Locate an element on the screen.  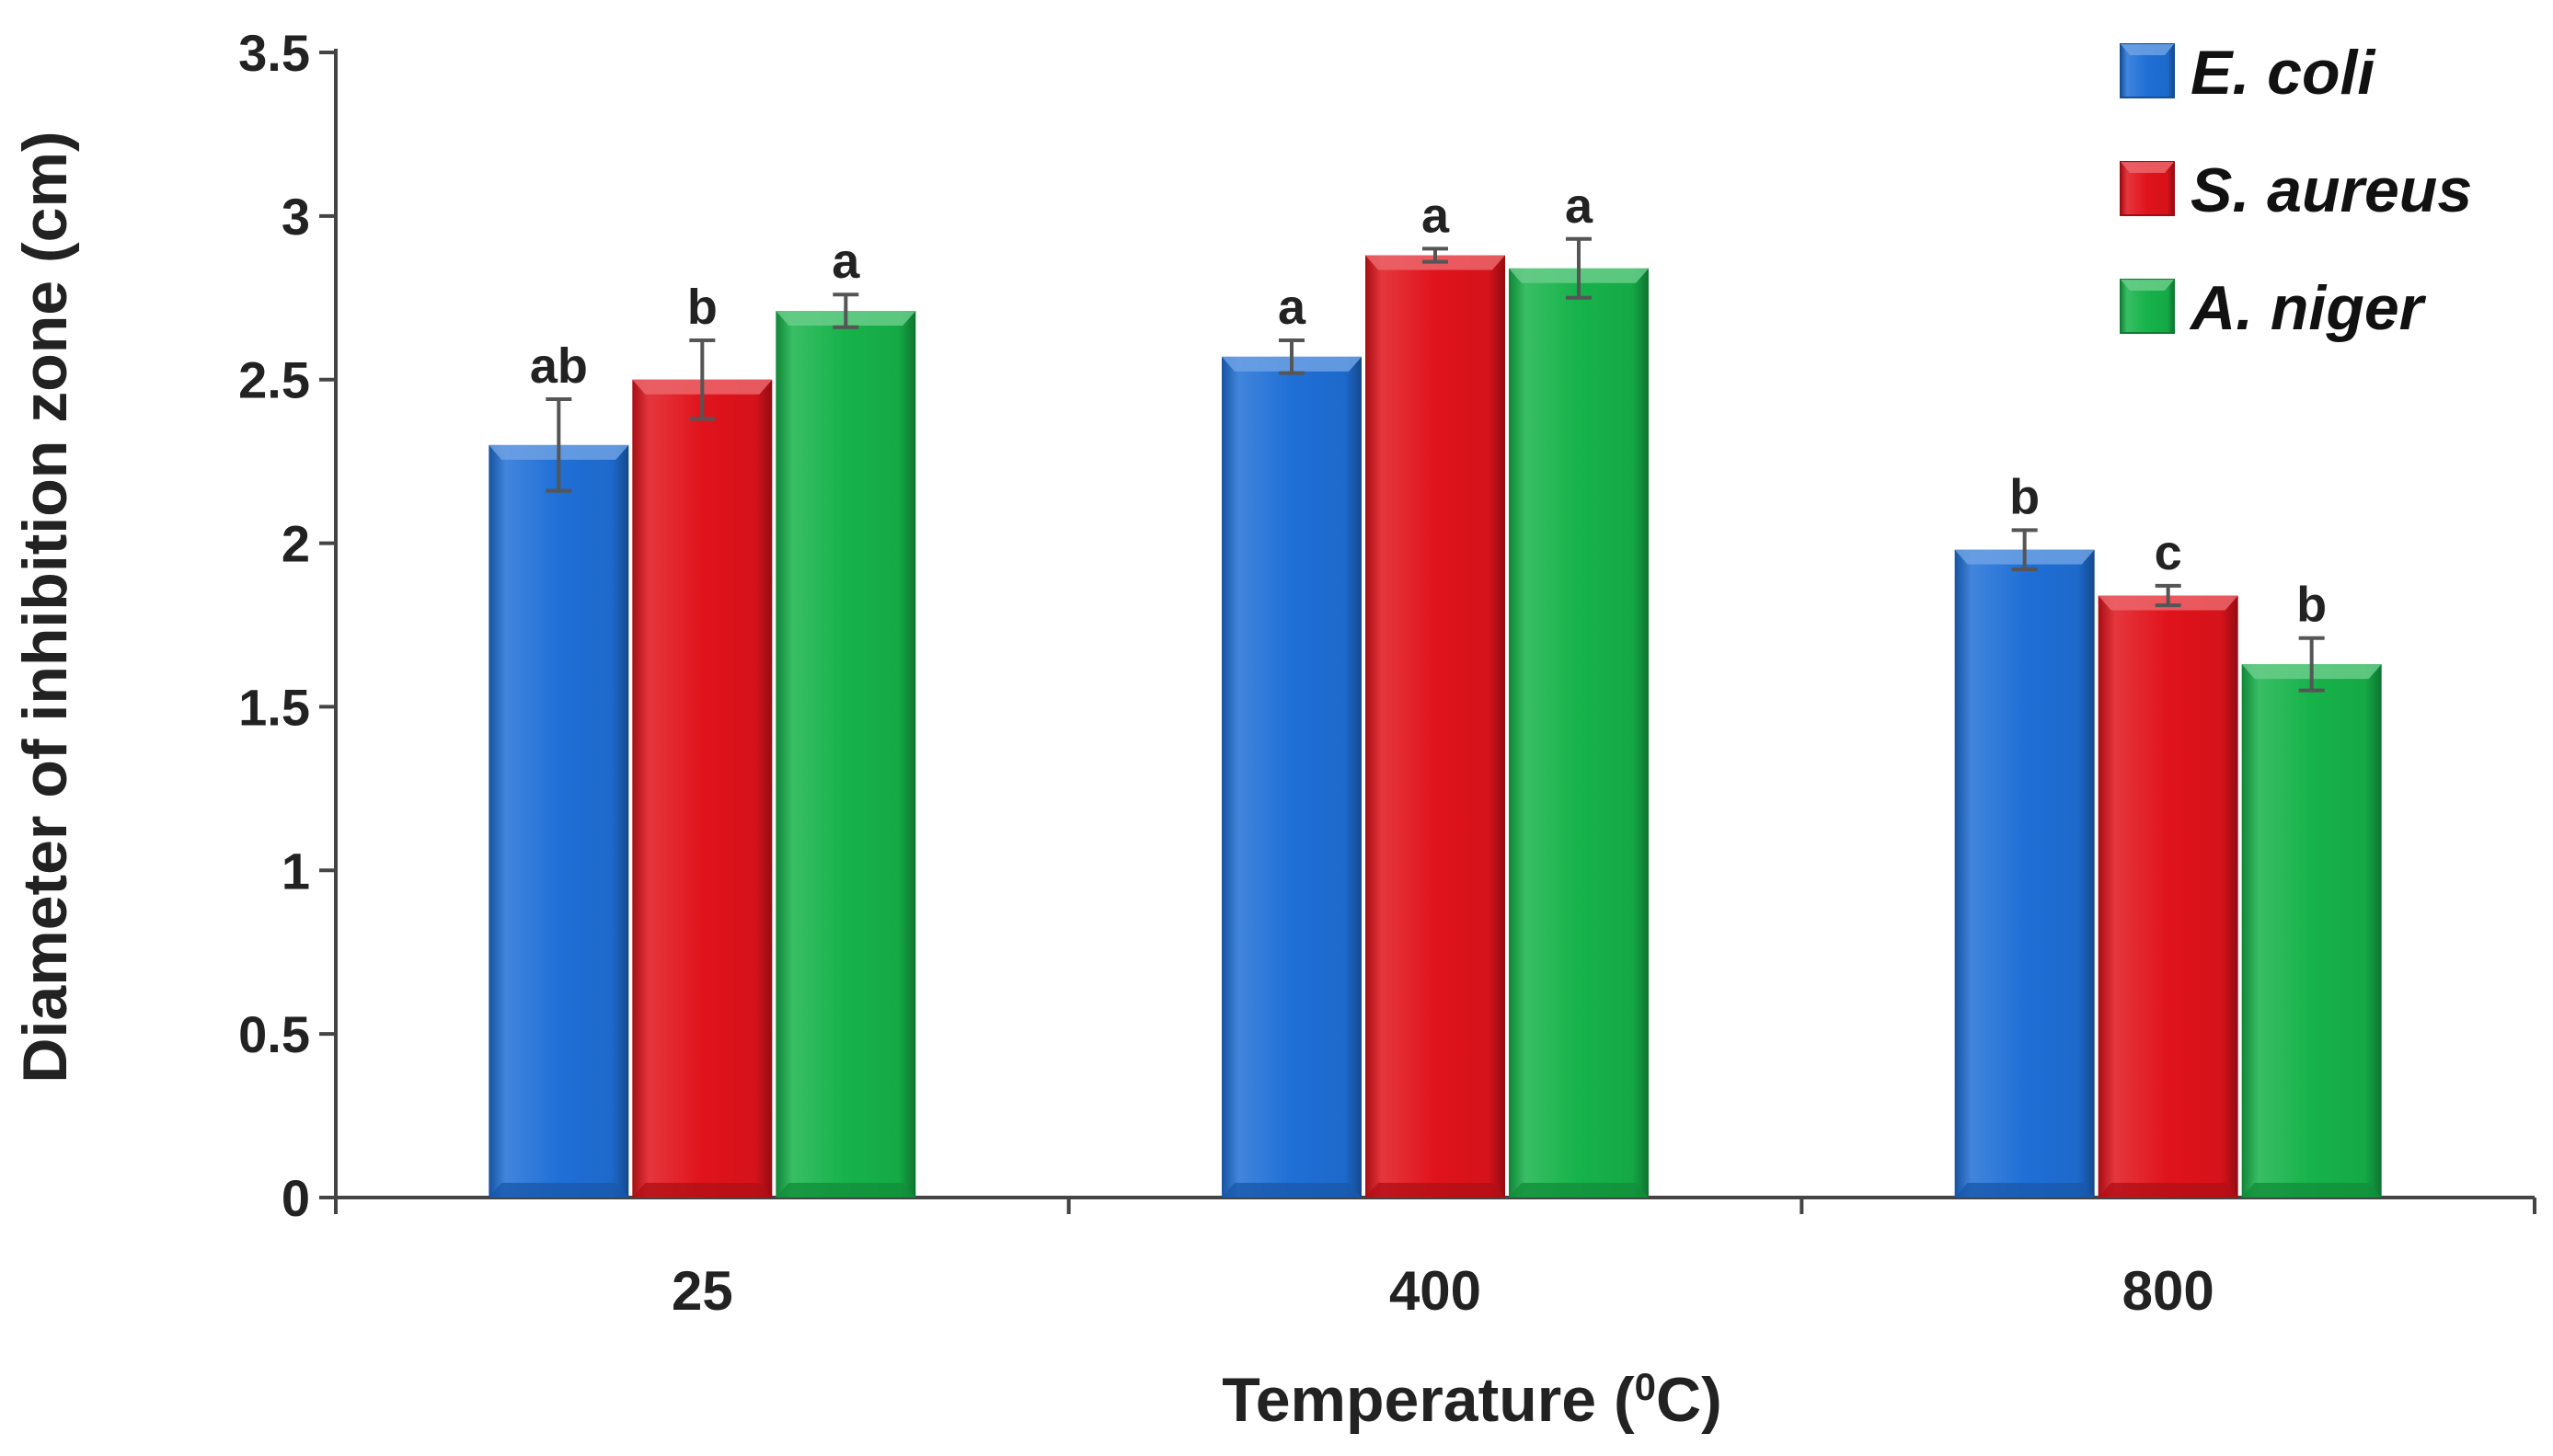
x-axis-label-unit: C) is located at coordinates (1689, 1400).